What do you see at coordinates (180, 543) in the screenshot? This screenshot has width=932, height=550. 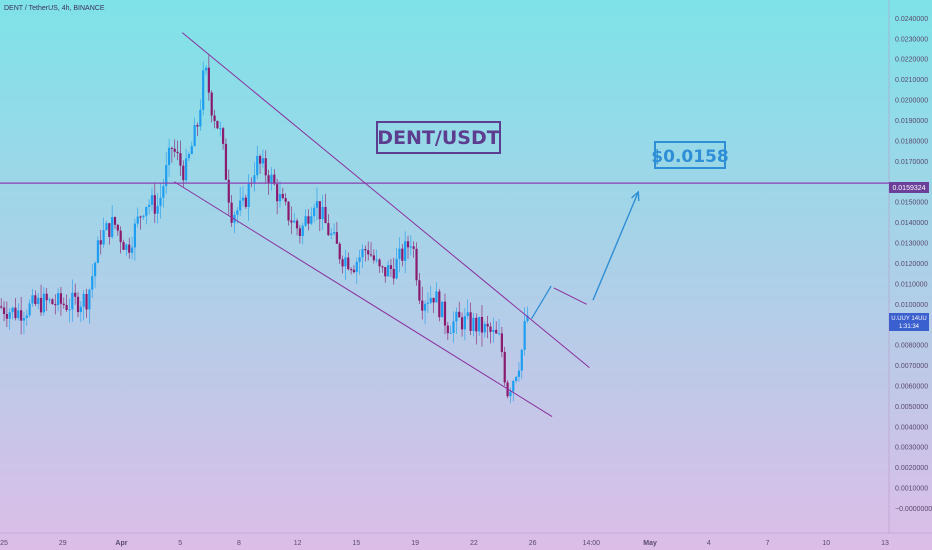 I see `x-tick-label: 5` at bounding box center [180, 543].